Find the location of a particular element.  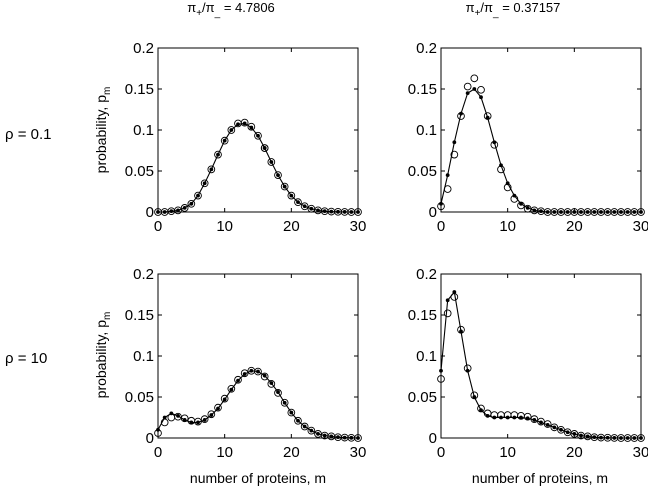

column-title-left: π+/π_ = 4.7806 is located at coordinates (231, 9).